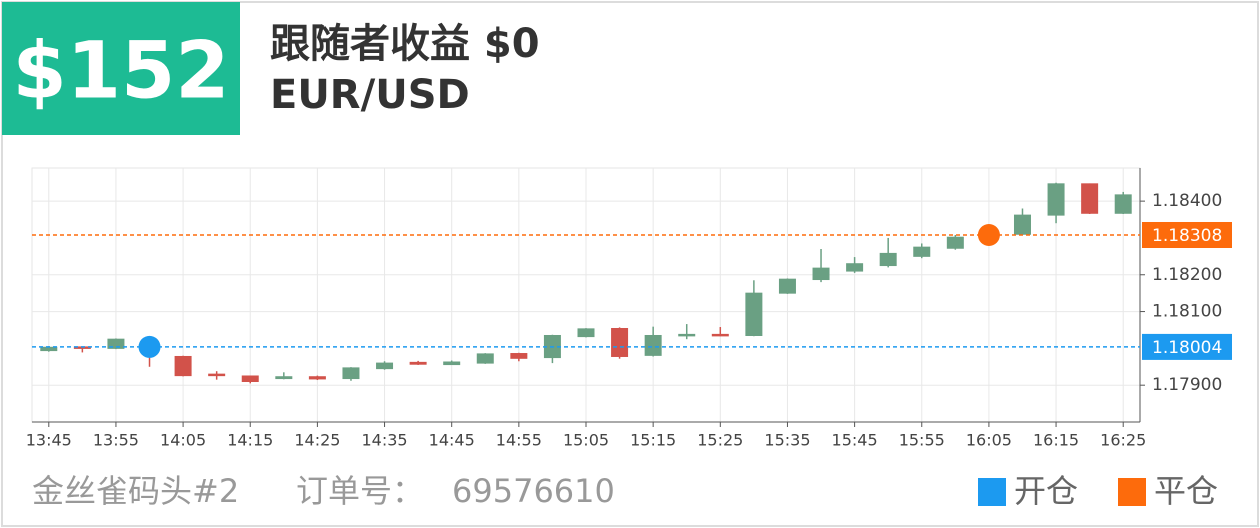 Image resolution: width=1260 pixels, height=528 pixels. Describe the element at coordinates (653, 440) in the screenshot. I see `x-tick-label: 15:15` at that location.